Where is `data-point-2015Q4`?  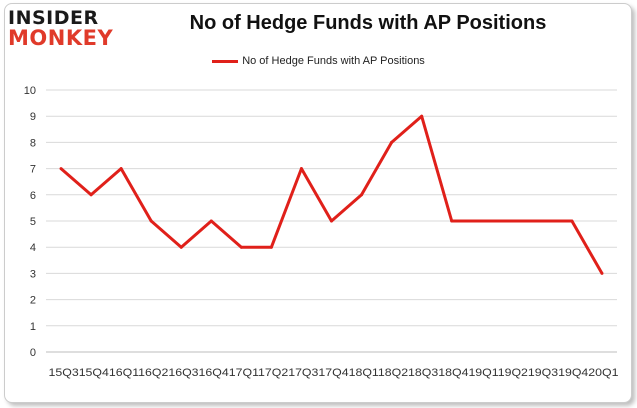
data-point-2015Q4 is located at coordinates (91, 195).